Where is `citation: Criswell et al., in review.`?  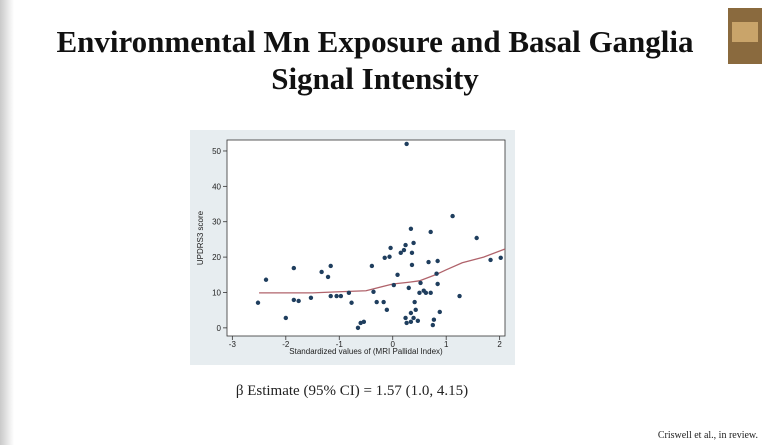
citation: Criswell et al., in review. is located at coordinates (708, 435).